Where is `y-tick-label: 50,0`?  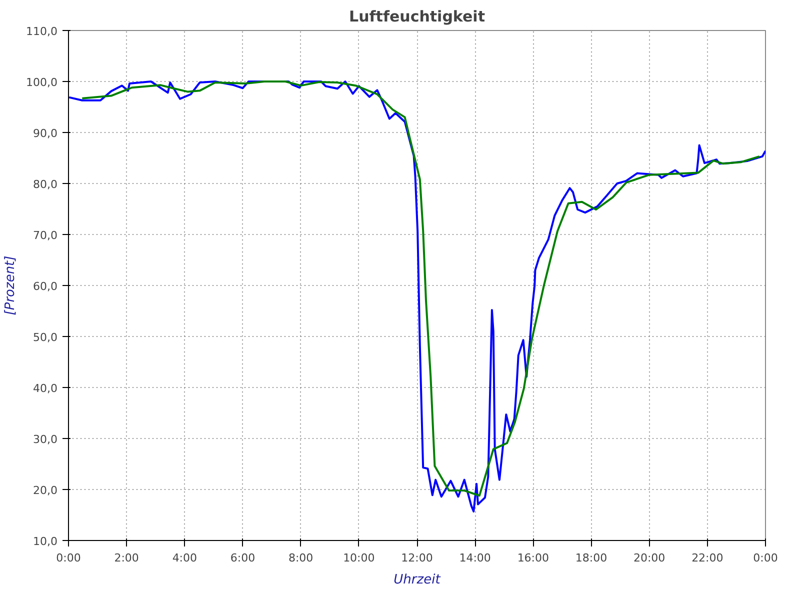
y-tick-label: 50,0 is located at coordinates (45, 337).